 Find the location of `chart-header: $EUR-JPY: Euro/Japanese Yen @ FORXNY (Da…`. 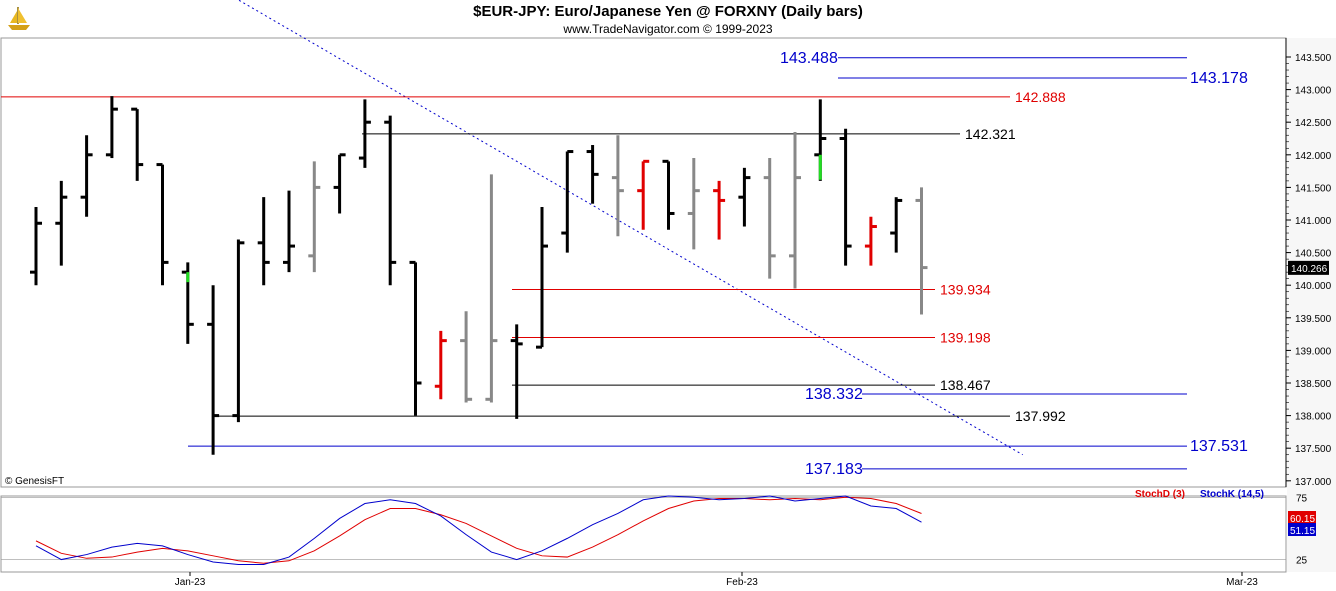

chart-header: $EUR-JPY: Euro/Japanese Yen @ FORXNY (Da… is located at coordinates (668, 19).